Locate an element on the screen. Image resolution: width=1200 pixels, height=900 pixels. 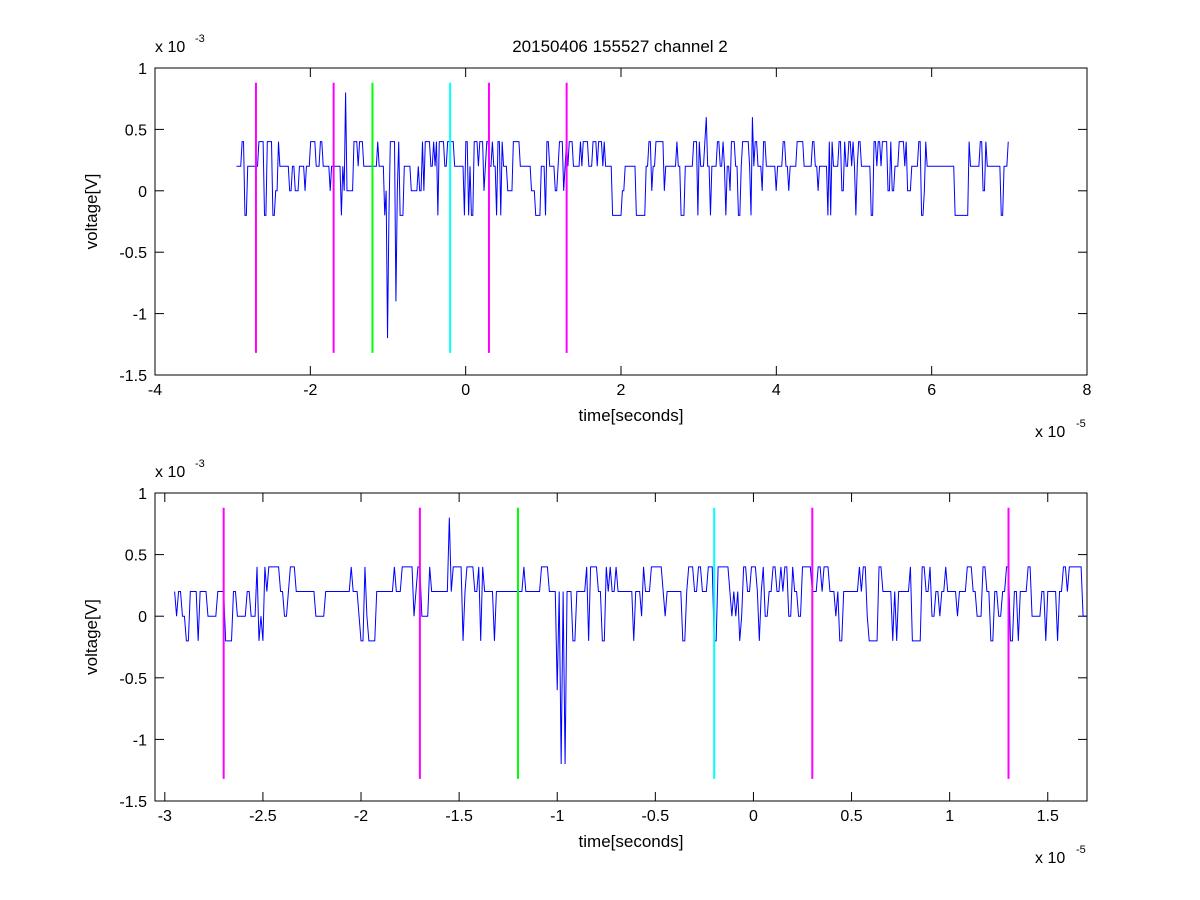
figure-title: 20150406 155527 channel 2 is located at coordinates (620, 46).